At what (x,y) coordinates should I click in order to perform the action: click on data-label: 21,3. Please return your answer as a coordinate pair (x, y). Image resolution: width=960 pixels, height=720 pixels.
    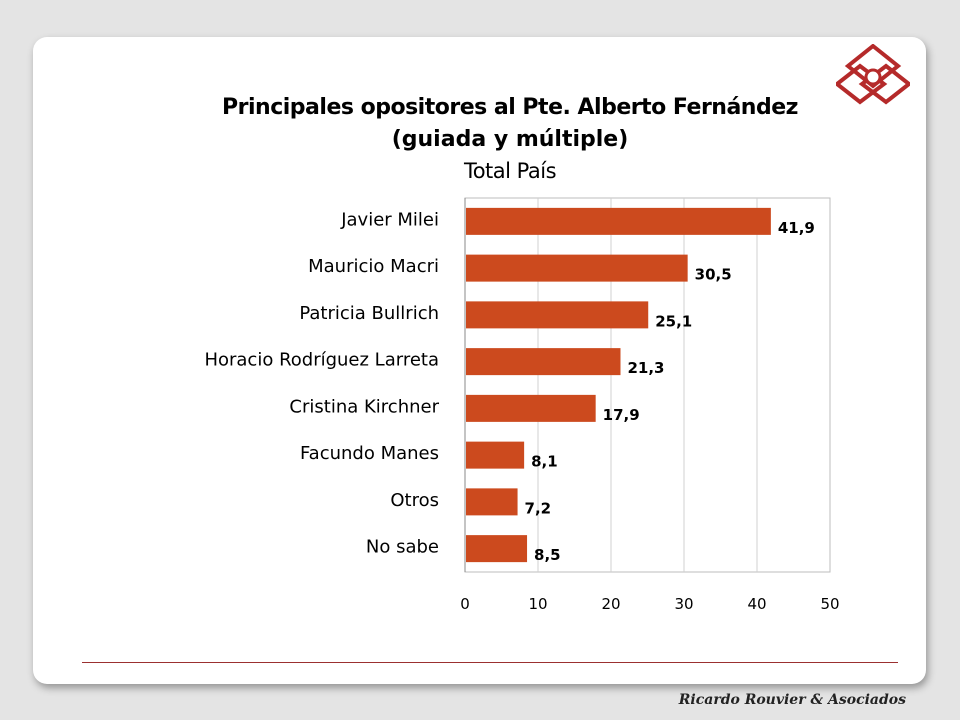
    Looking at the image, I should click on (645, 368).